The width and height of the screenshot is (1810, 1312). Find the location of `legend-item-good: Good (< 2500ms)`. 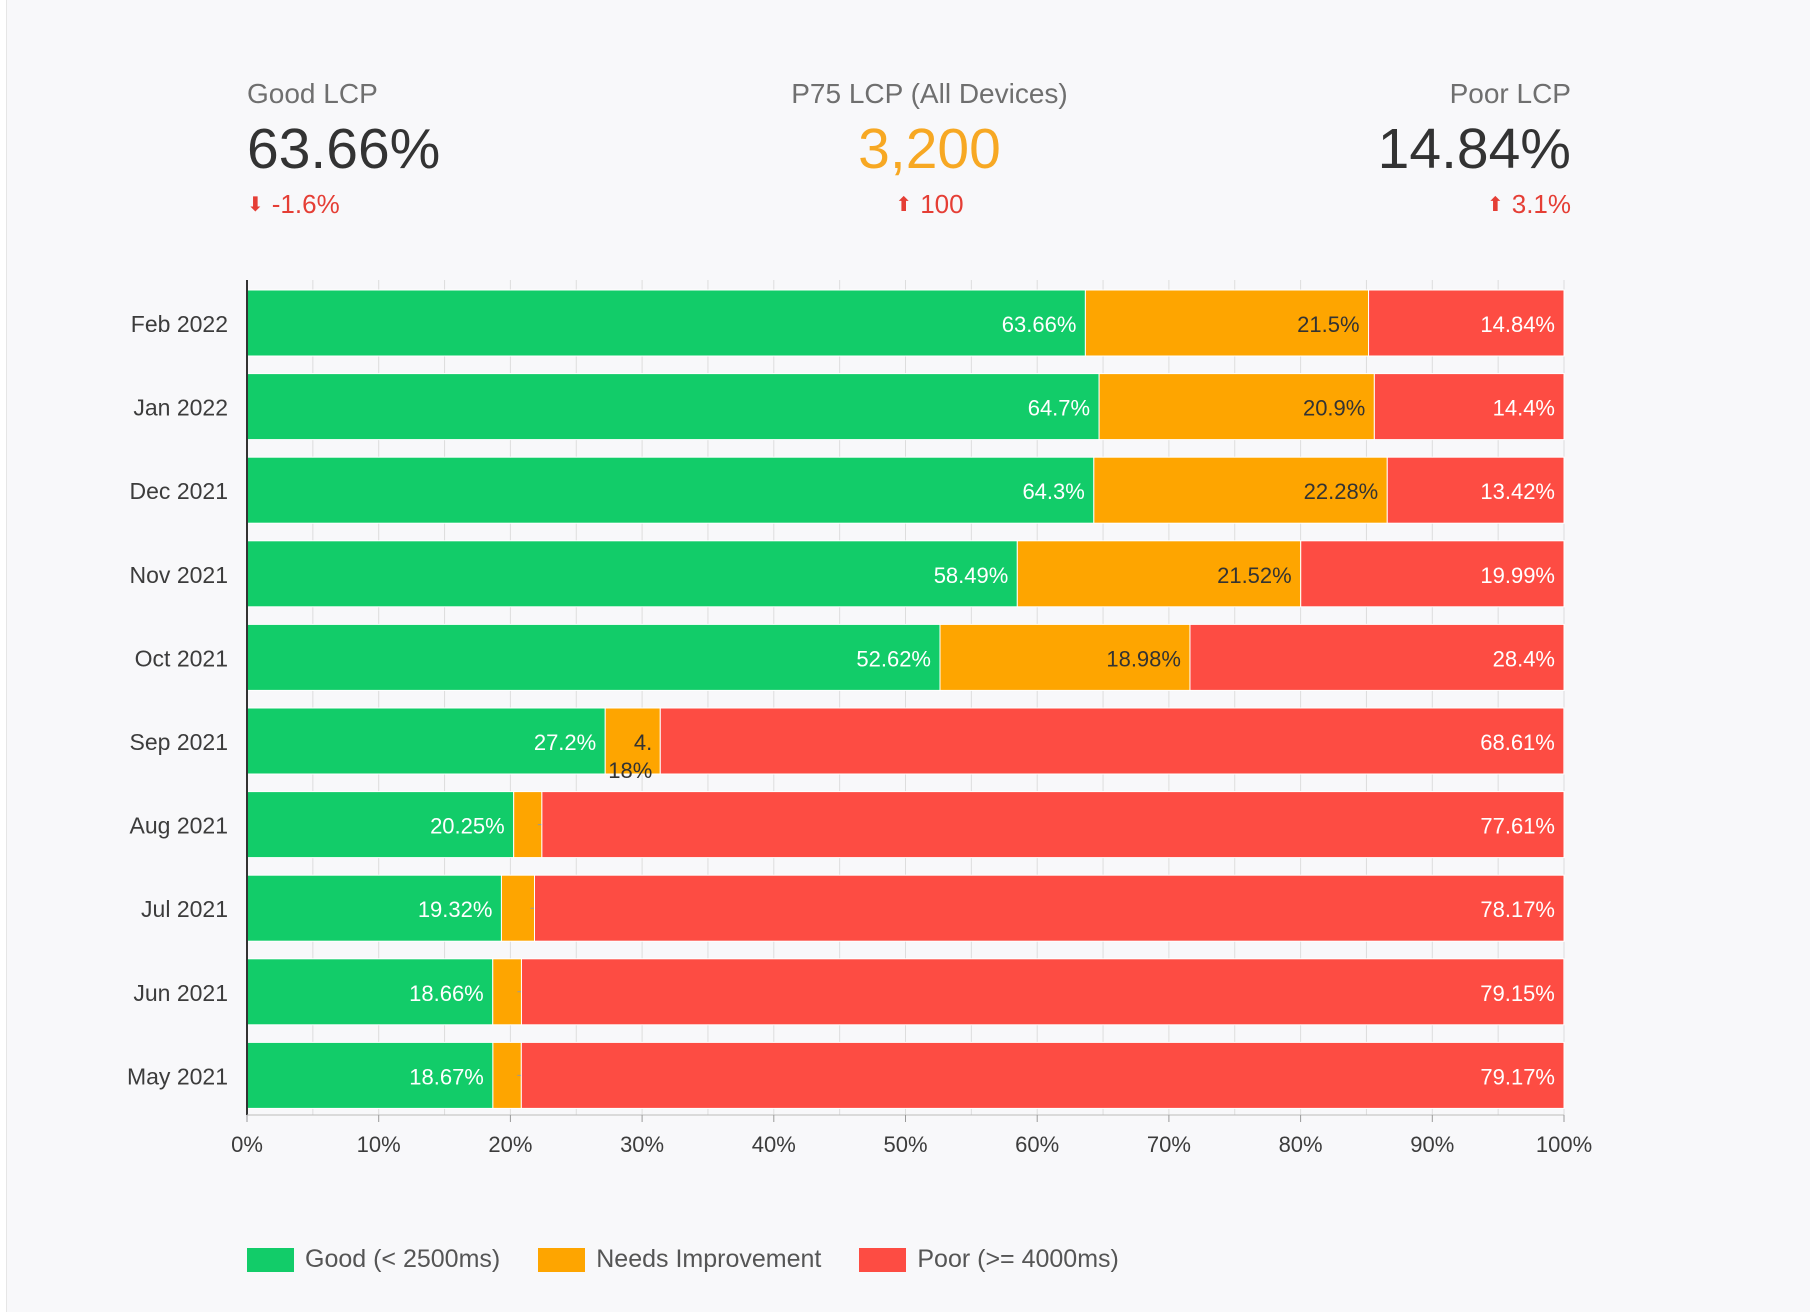

legend-item-good: Good (< 2500ms) is located at coordinates (373, 1259).